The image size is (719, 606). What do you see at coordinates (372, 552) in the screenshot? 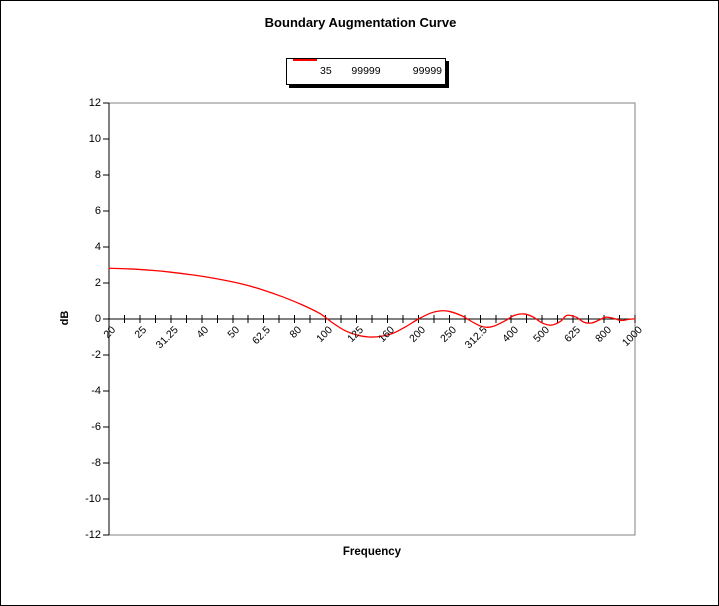
I see `x-axis-title: Frequency` at bounding box center [372, 552].